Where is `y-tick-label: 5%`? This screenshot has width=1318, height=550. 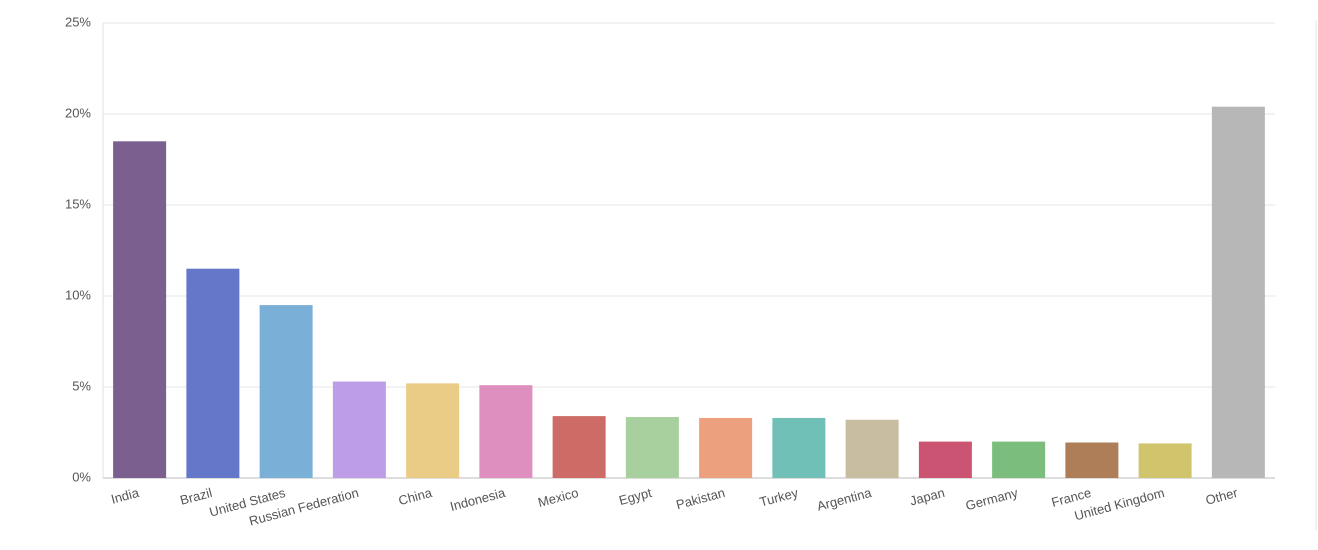 y-tick-label: 5% is located at coordinates (81, 385).